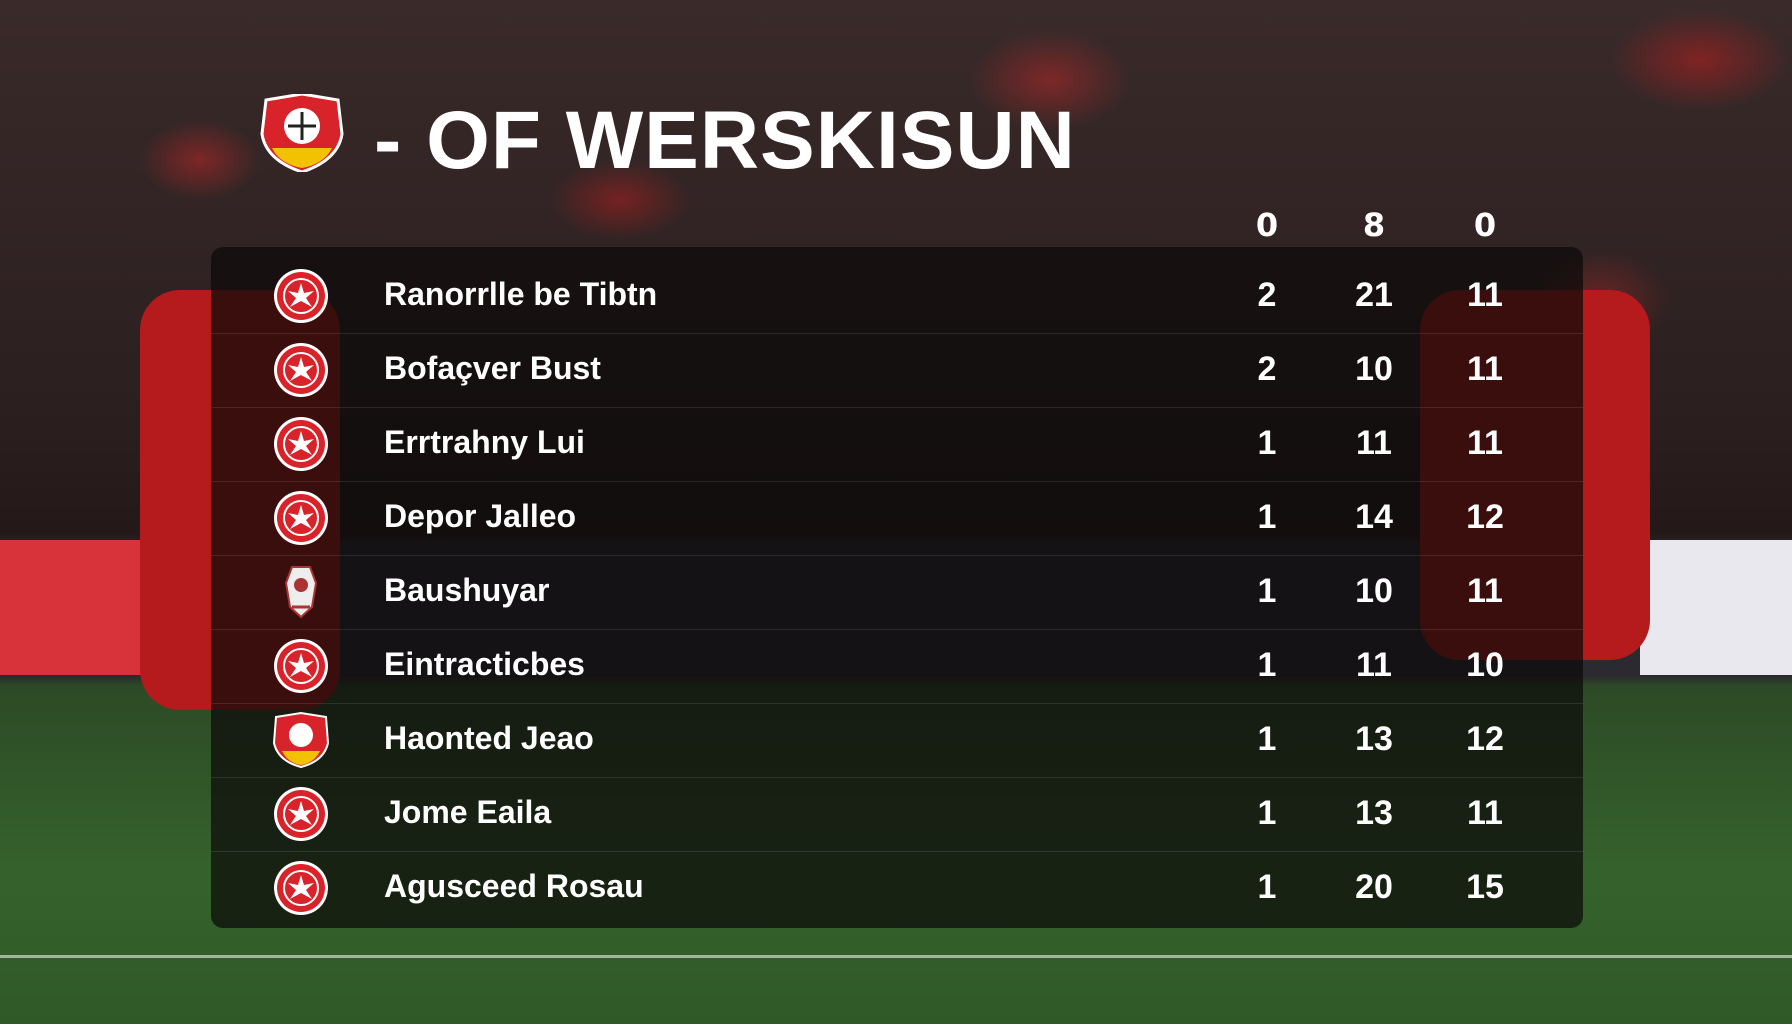 This screenshot has width=1792, height=1024. I want to click on stat-2: 20, so click(1374, 887).